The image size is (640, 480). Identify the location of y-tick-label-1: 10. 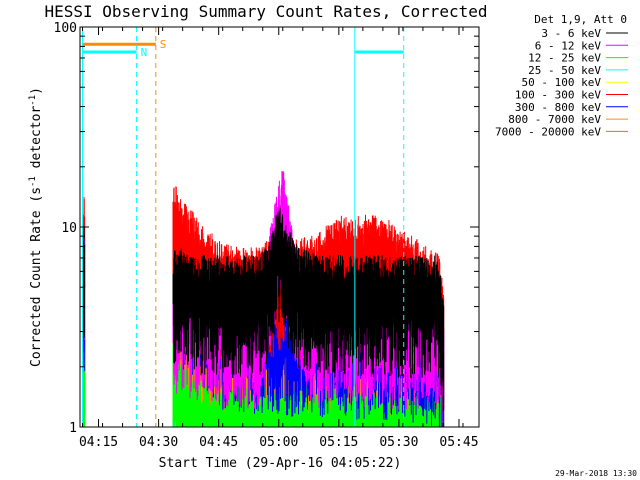
(69, 228).